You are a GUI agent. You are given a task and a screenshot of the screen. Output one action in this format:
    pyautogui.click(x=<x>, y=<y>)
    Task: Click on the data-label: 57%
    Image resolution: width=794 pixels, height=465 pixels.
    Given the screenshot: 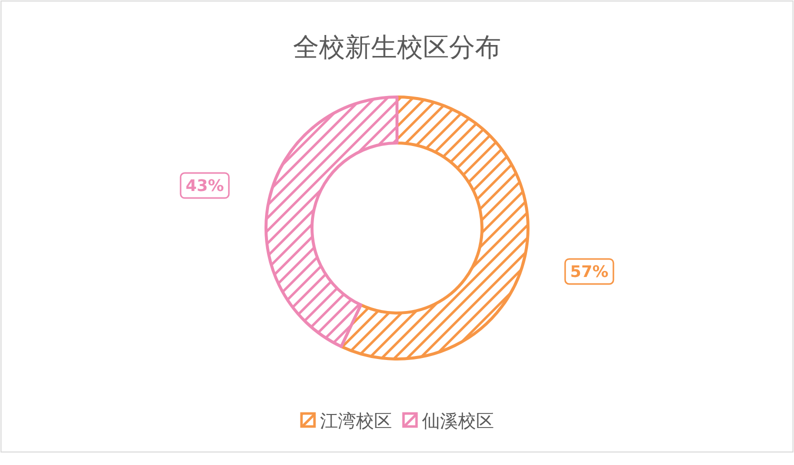 What is the action you would take?
    pyautogui.click(x=589, y=271)
    